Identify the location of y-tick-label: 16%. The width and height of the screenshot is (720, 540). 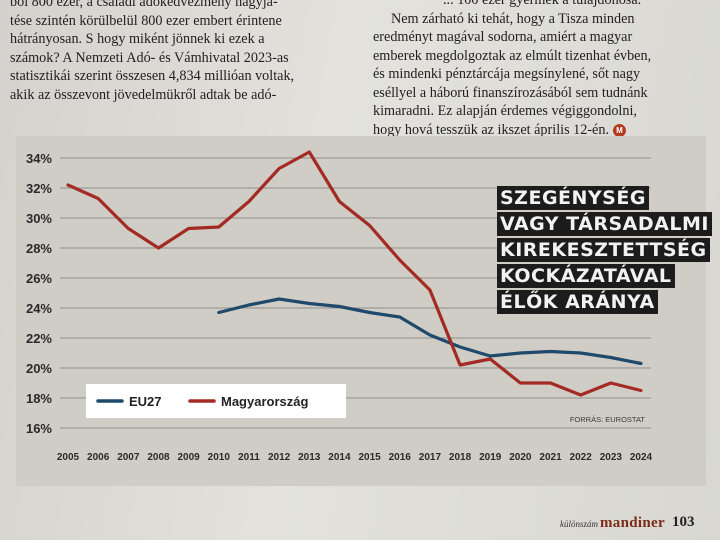
(39, 428).